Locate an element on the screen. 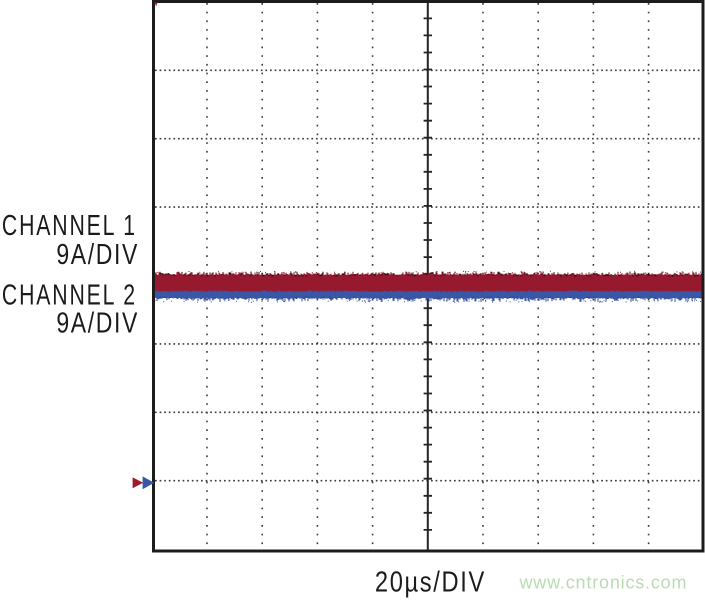 The image size is (705, 600). svg-text: 20µs/DIV is located at coordinates (430, 582).